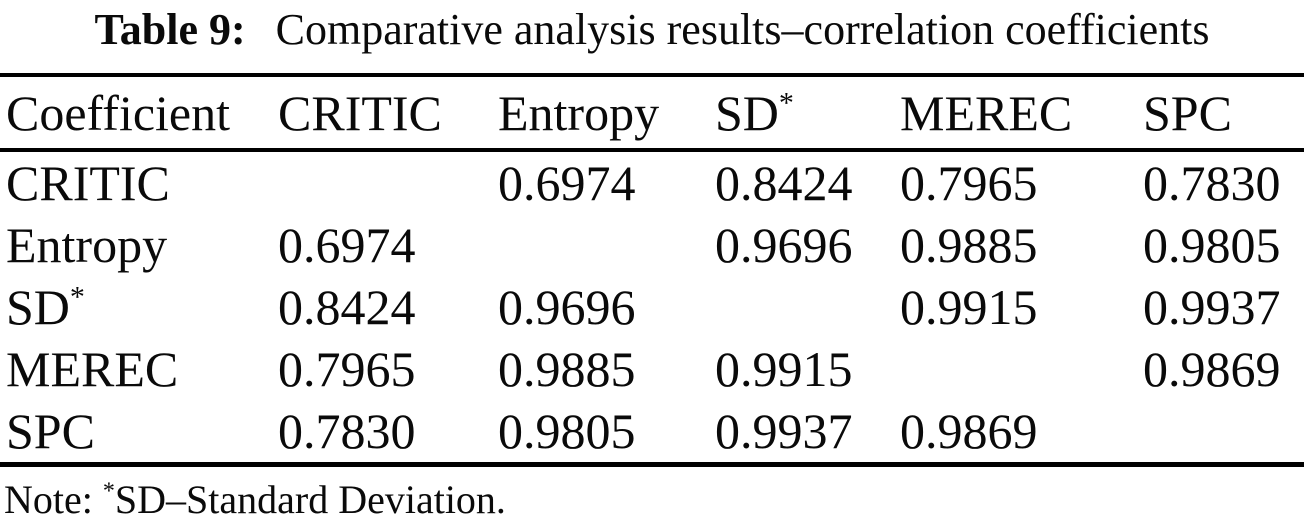  I want to click on column-header-critic: CRITIC, so click(388, 113).